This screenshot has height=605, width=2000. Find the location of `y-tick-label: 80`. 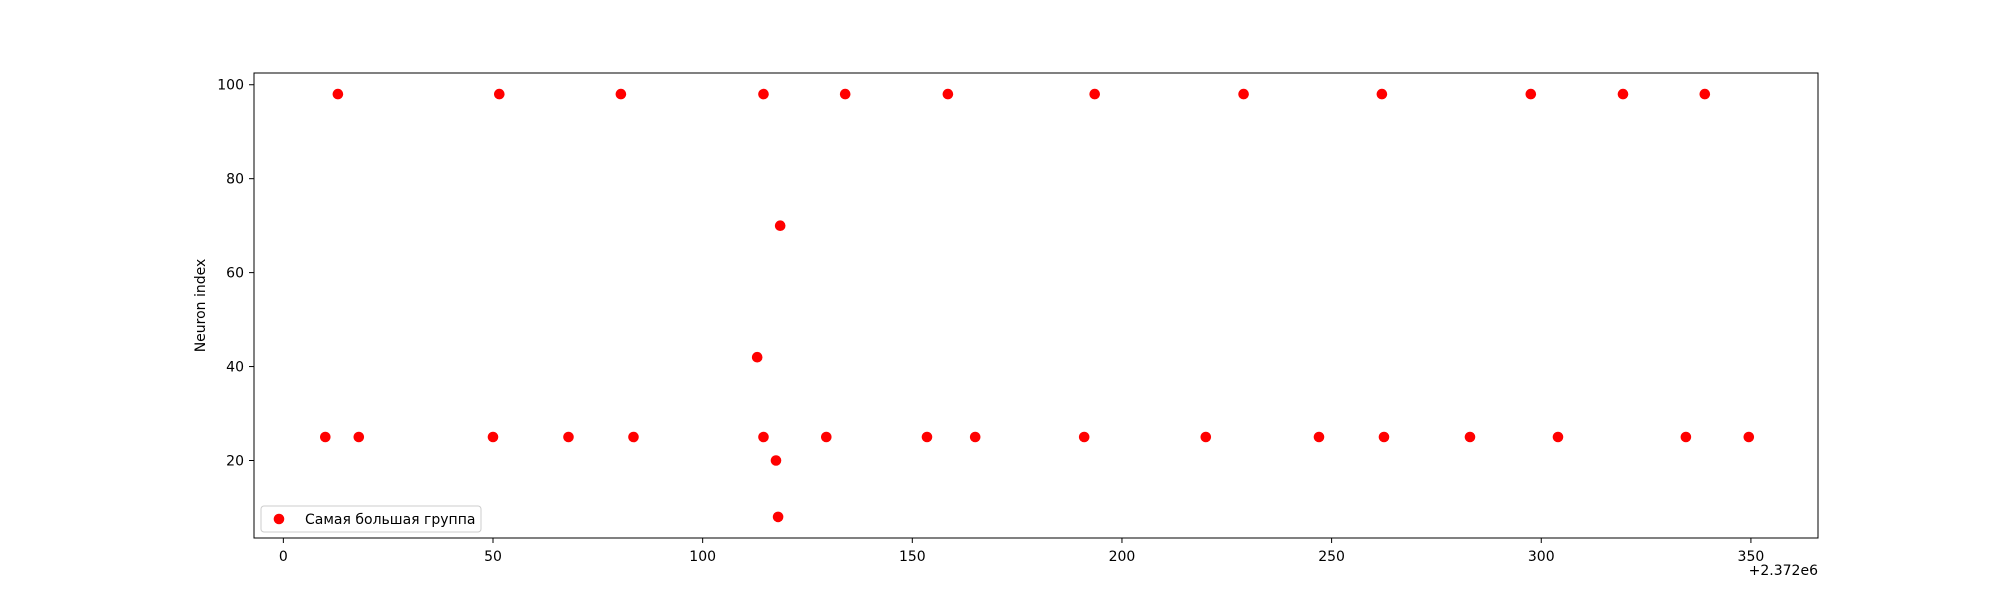

y-tick-label: 80 is located at coordinates (235, 180).